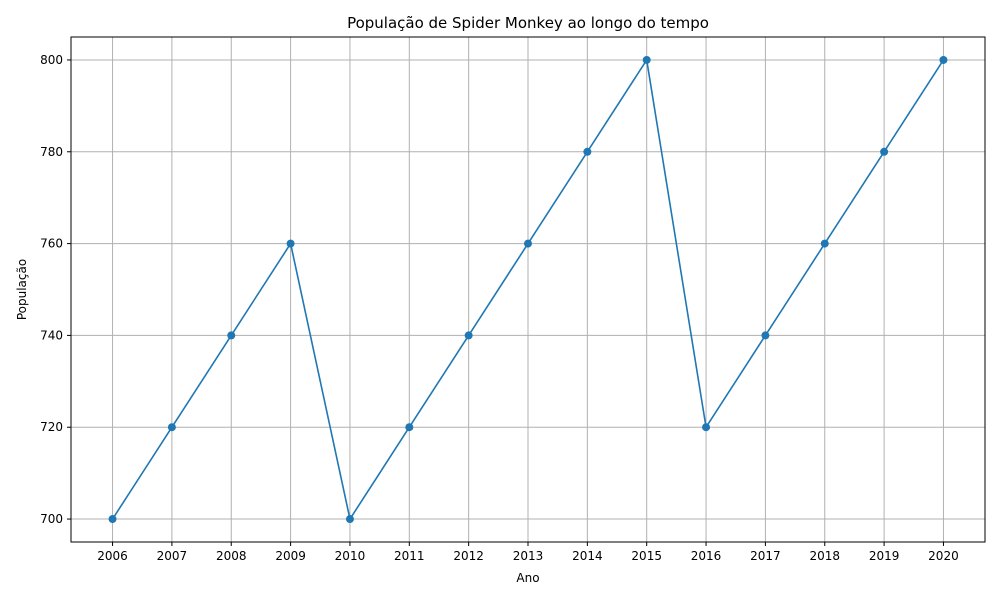 The height and width of the screenshot is (600, 1000). What do you see at coordinates (527, 578) in the screenshot?
I see `x-axis-label: Ano` at bounding box center [527, 578].